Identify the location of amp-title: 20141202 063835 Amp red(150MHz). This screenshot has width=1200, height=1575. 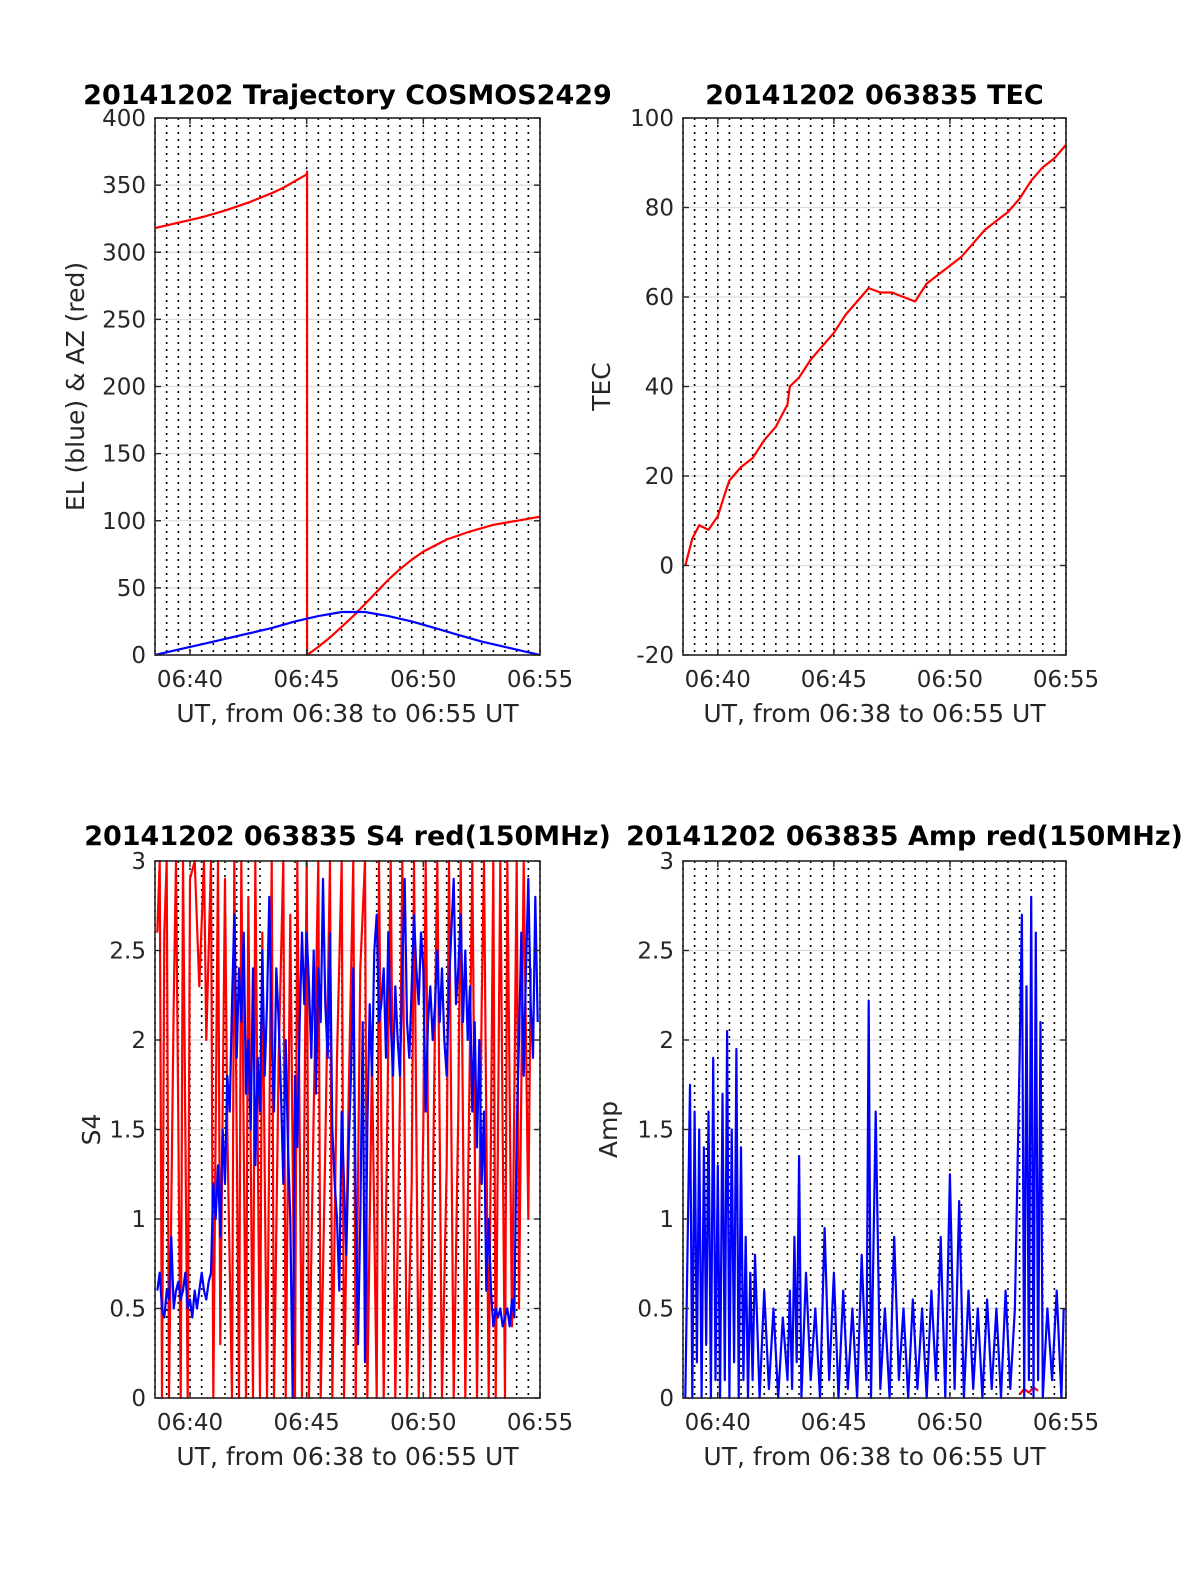
(904, 836).